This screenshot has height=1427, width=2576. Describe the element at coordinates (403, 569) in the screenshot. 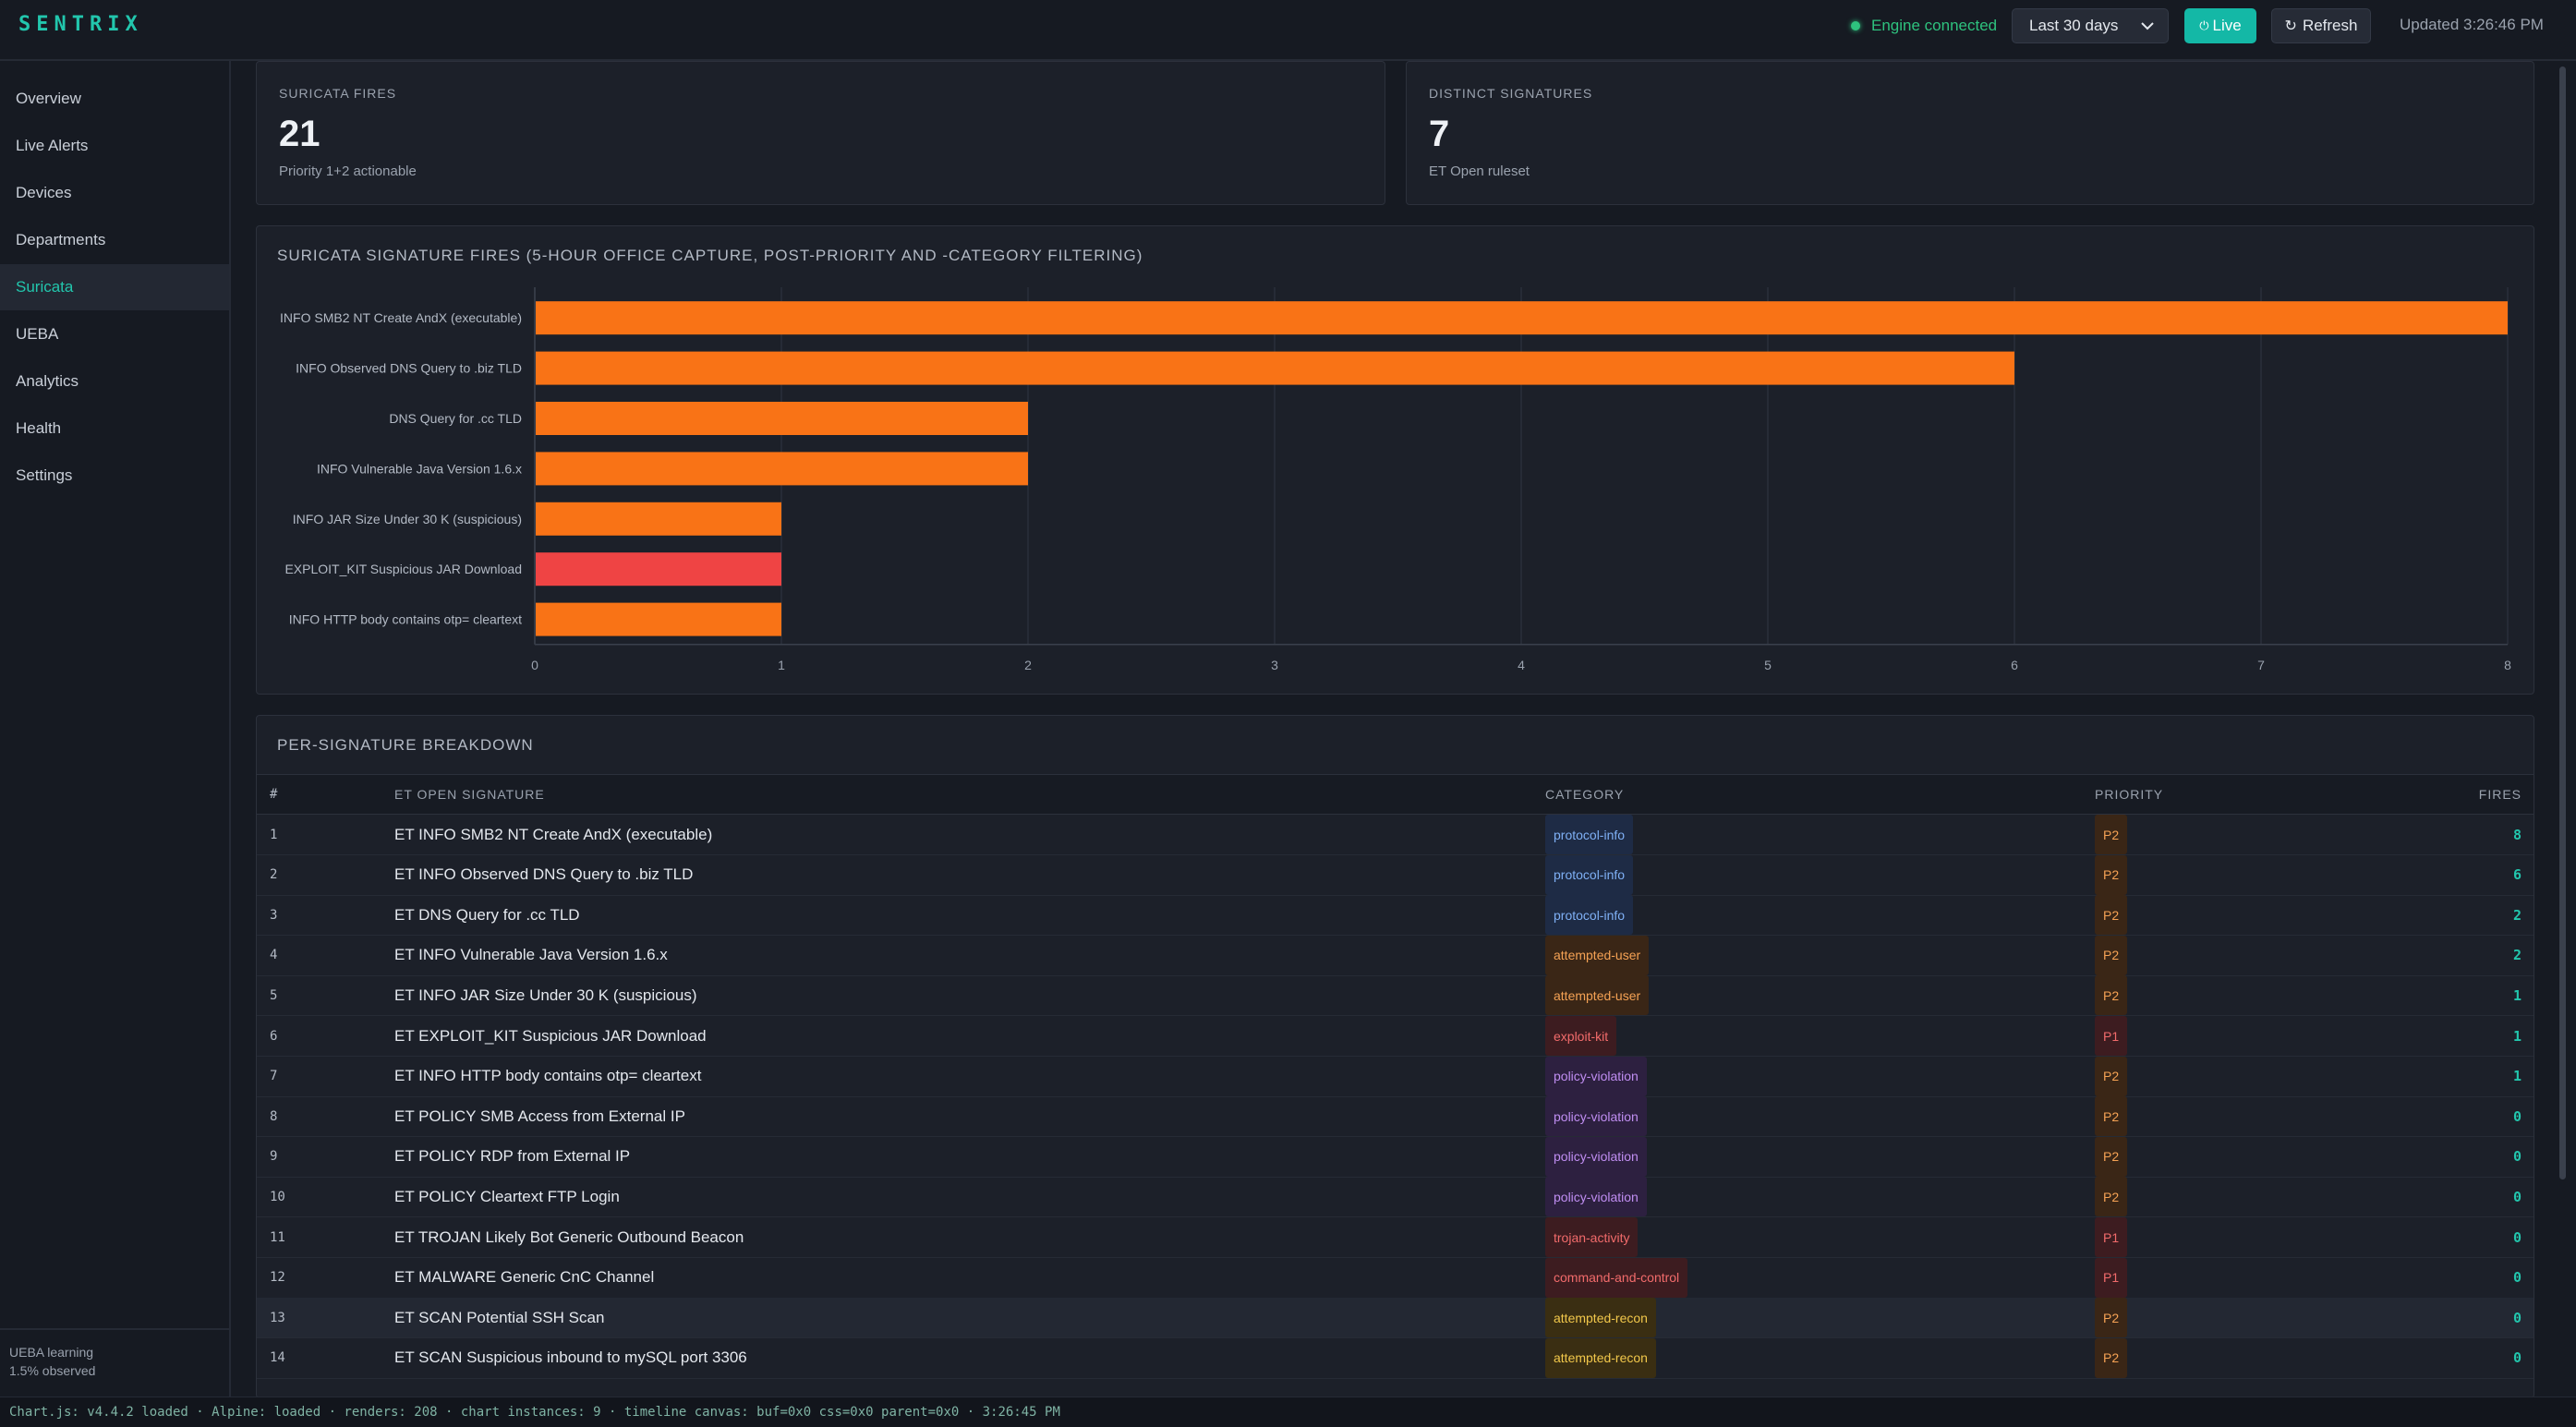

I see `y-category-label: EXPLOIT_KIT Suspicious JAR Download` at that location.